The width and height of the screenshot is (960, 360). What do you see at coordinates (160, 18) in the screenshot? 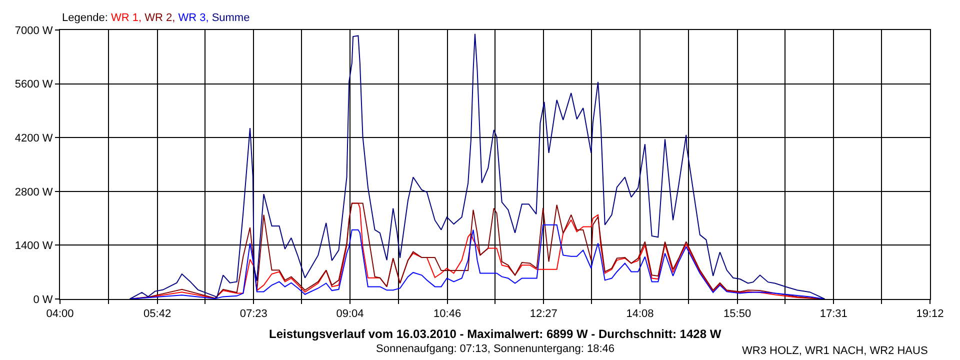
I see `text: WR 2,` at bounding box center [160, 18].